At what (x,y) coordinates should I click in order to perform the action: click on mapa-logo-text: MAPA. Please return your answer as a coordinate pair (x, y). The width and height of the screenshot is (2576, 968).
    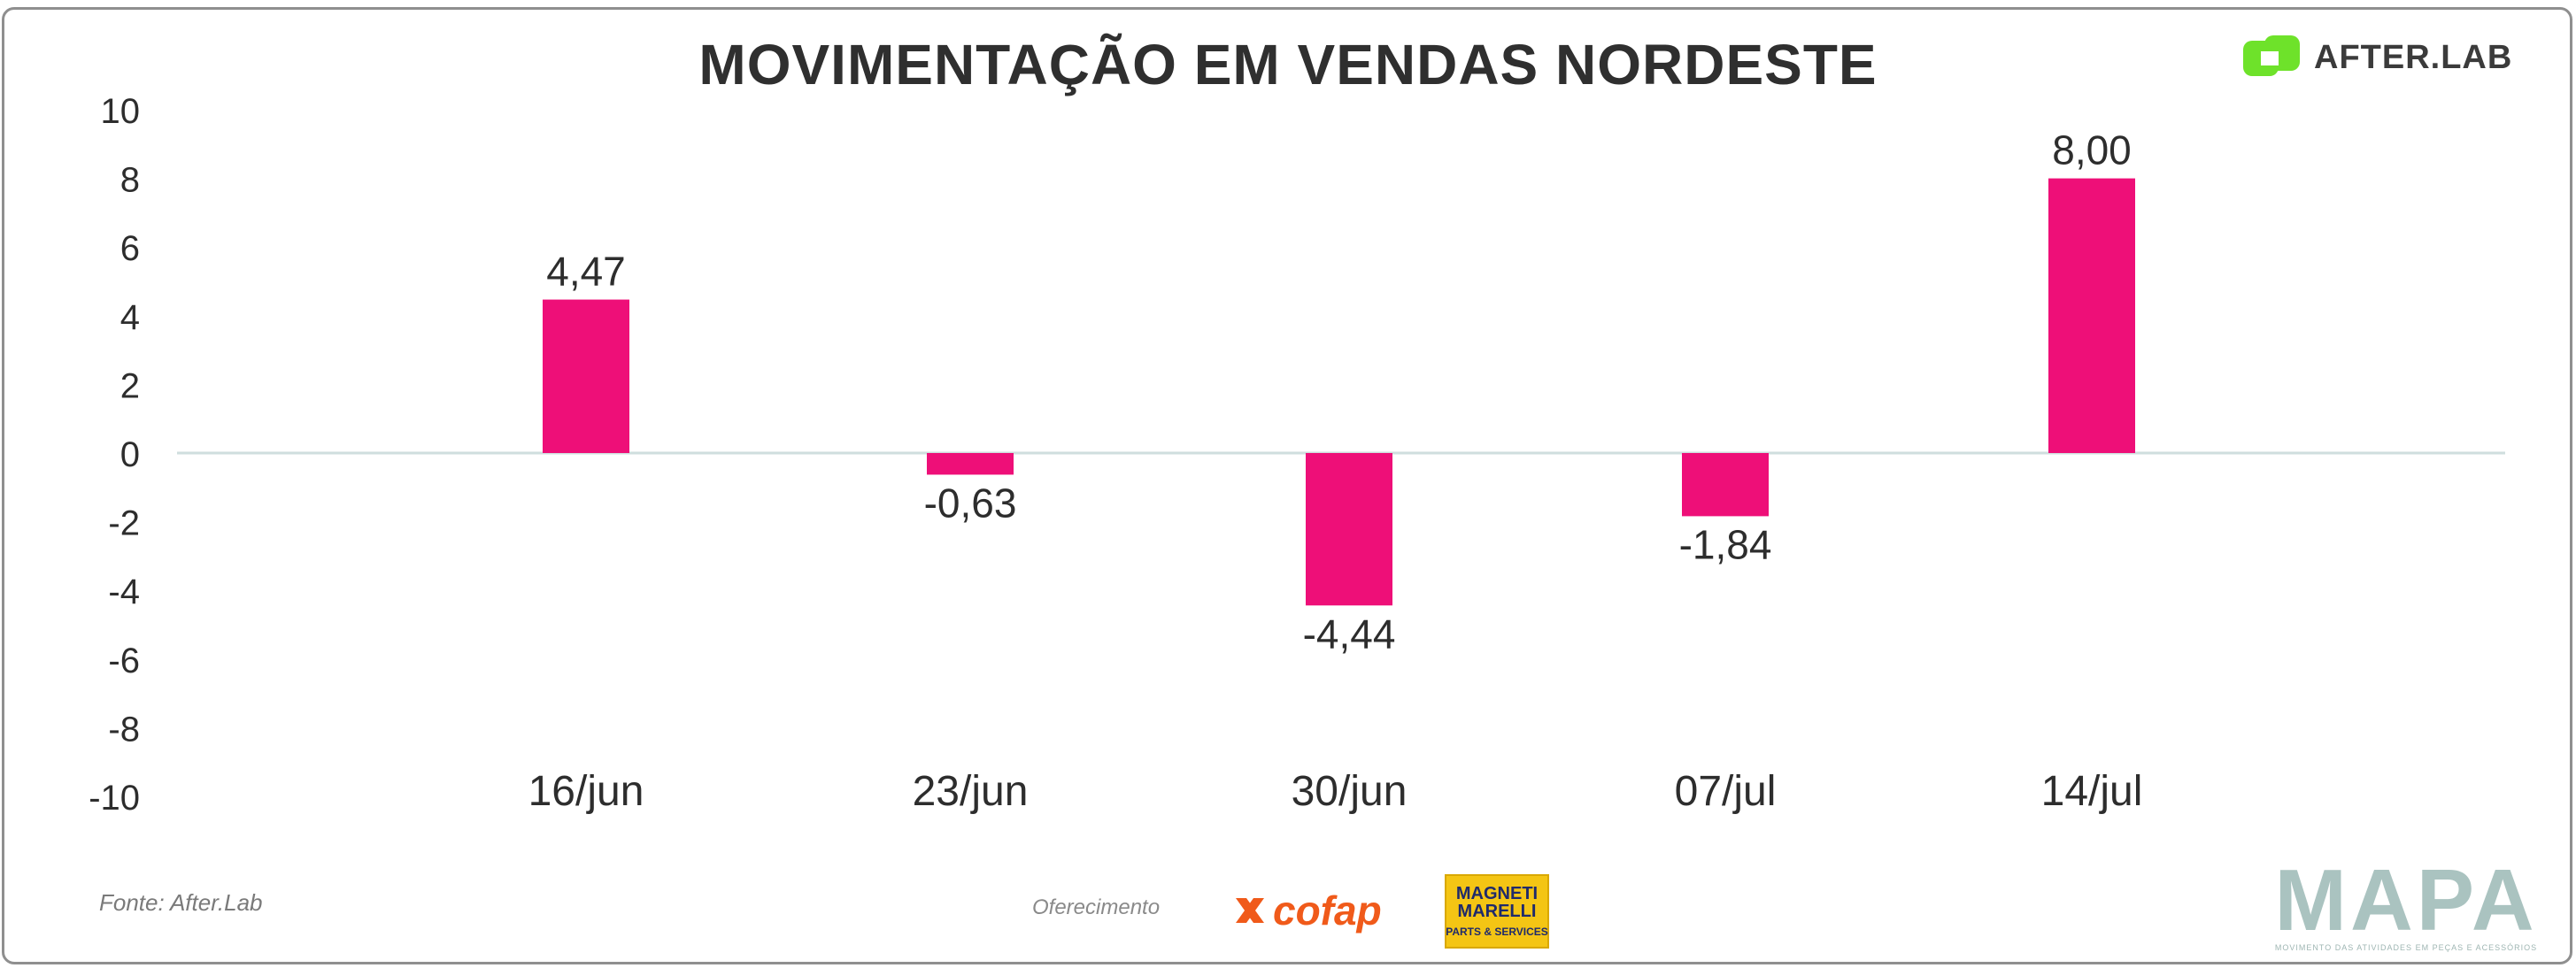
    Looking at the image, I should click on (2406, 900).